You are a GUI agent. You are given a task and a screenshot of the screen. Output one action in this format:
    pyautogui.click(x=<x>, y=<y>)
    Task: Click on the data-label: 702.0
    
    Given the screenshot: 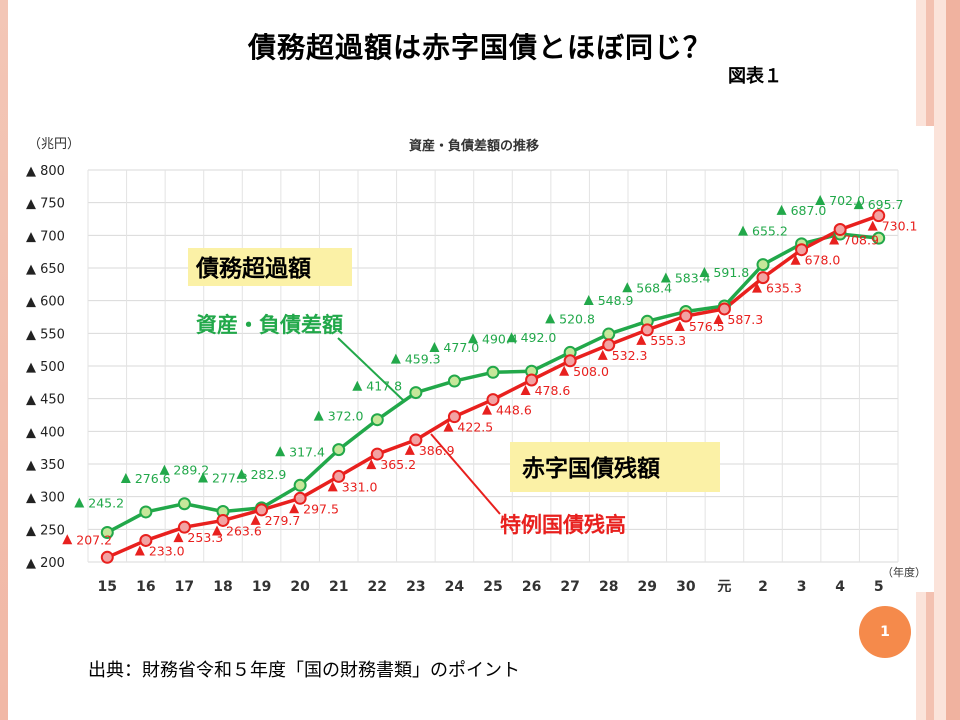 What is the action you would take?
    pyautogui.click(x=847, y=200)
    